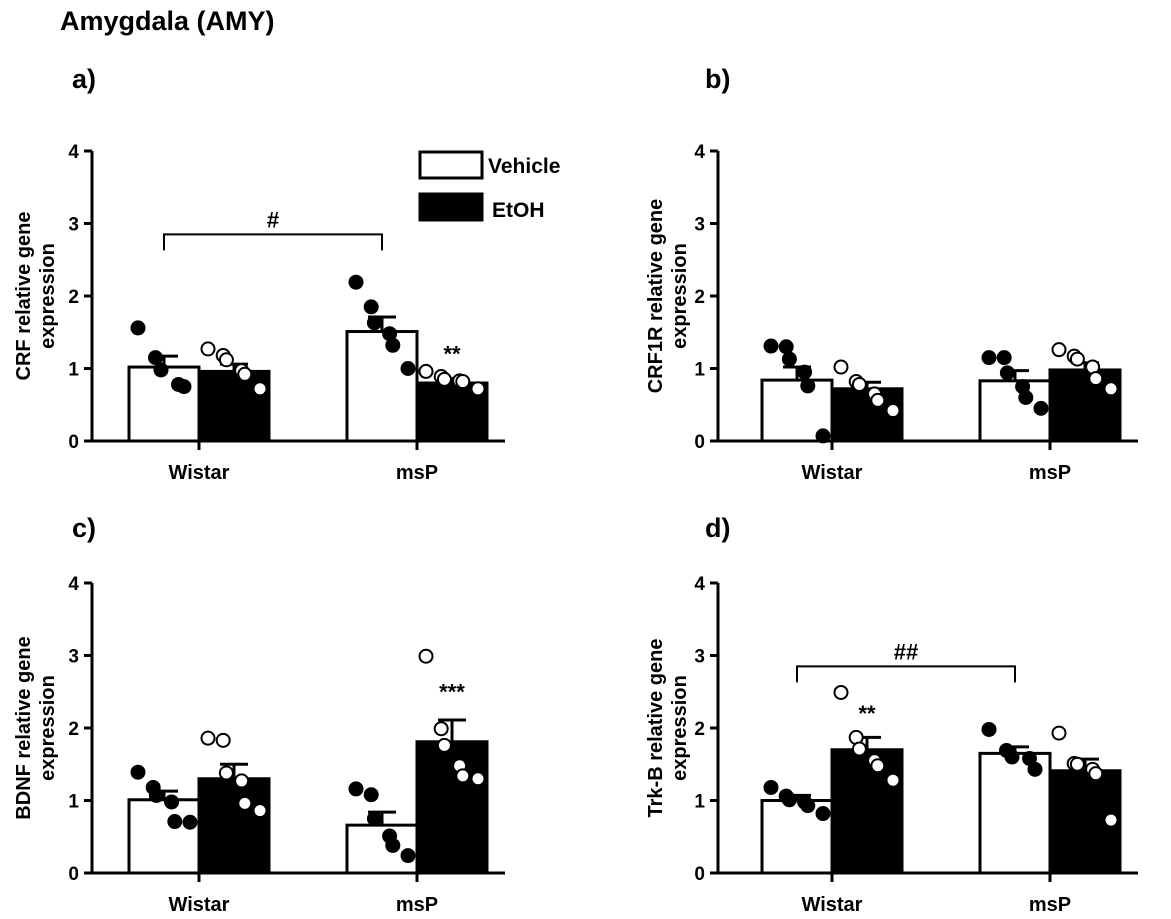 The image size is (1171, 919). What do you see at coordinates (234, 826) in the screenshot?
I see `bar-wistar-etoh` at bounding box center [234, 826].